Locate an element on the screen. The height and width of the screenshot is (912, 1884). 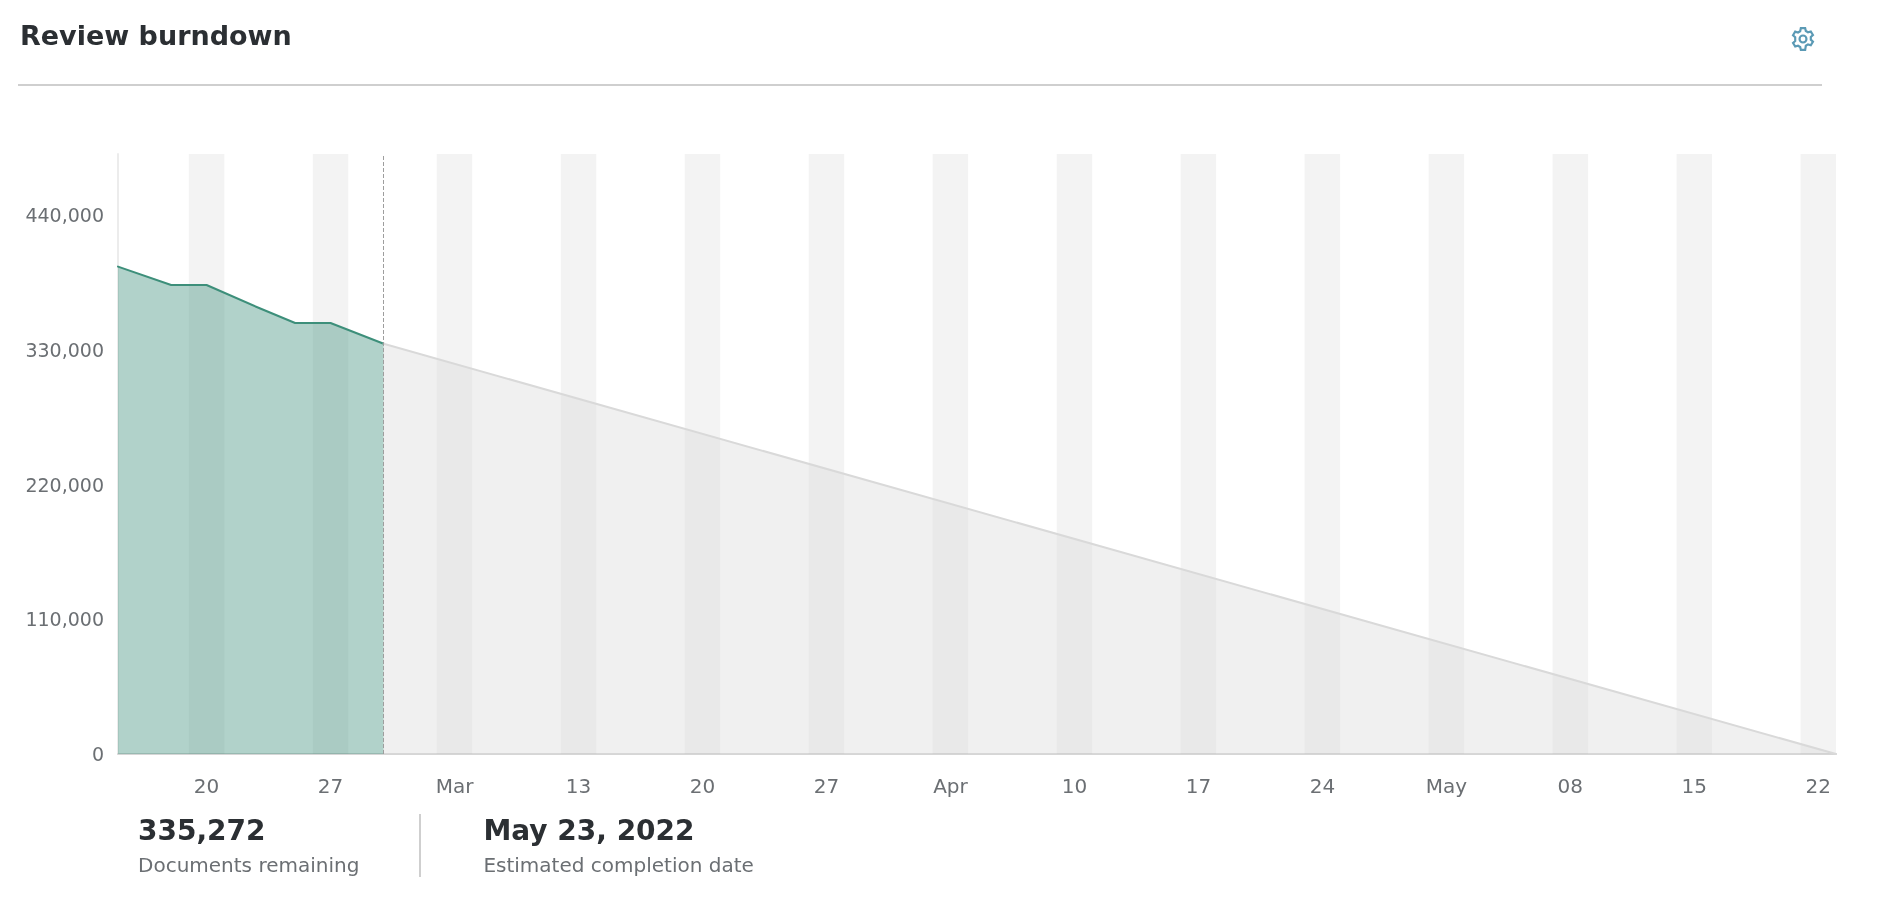
x-tick-label: May is located at coordinates (1446, 786).